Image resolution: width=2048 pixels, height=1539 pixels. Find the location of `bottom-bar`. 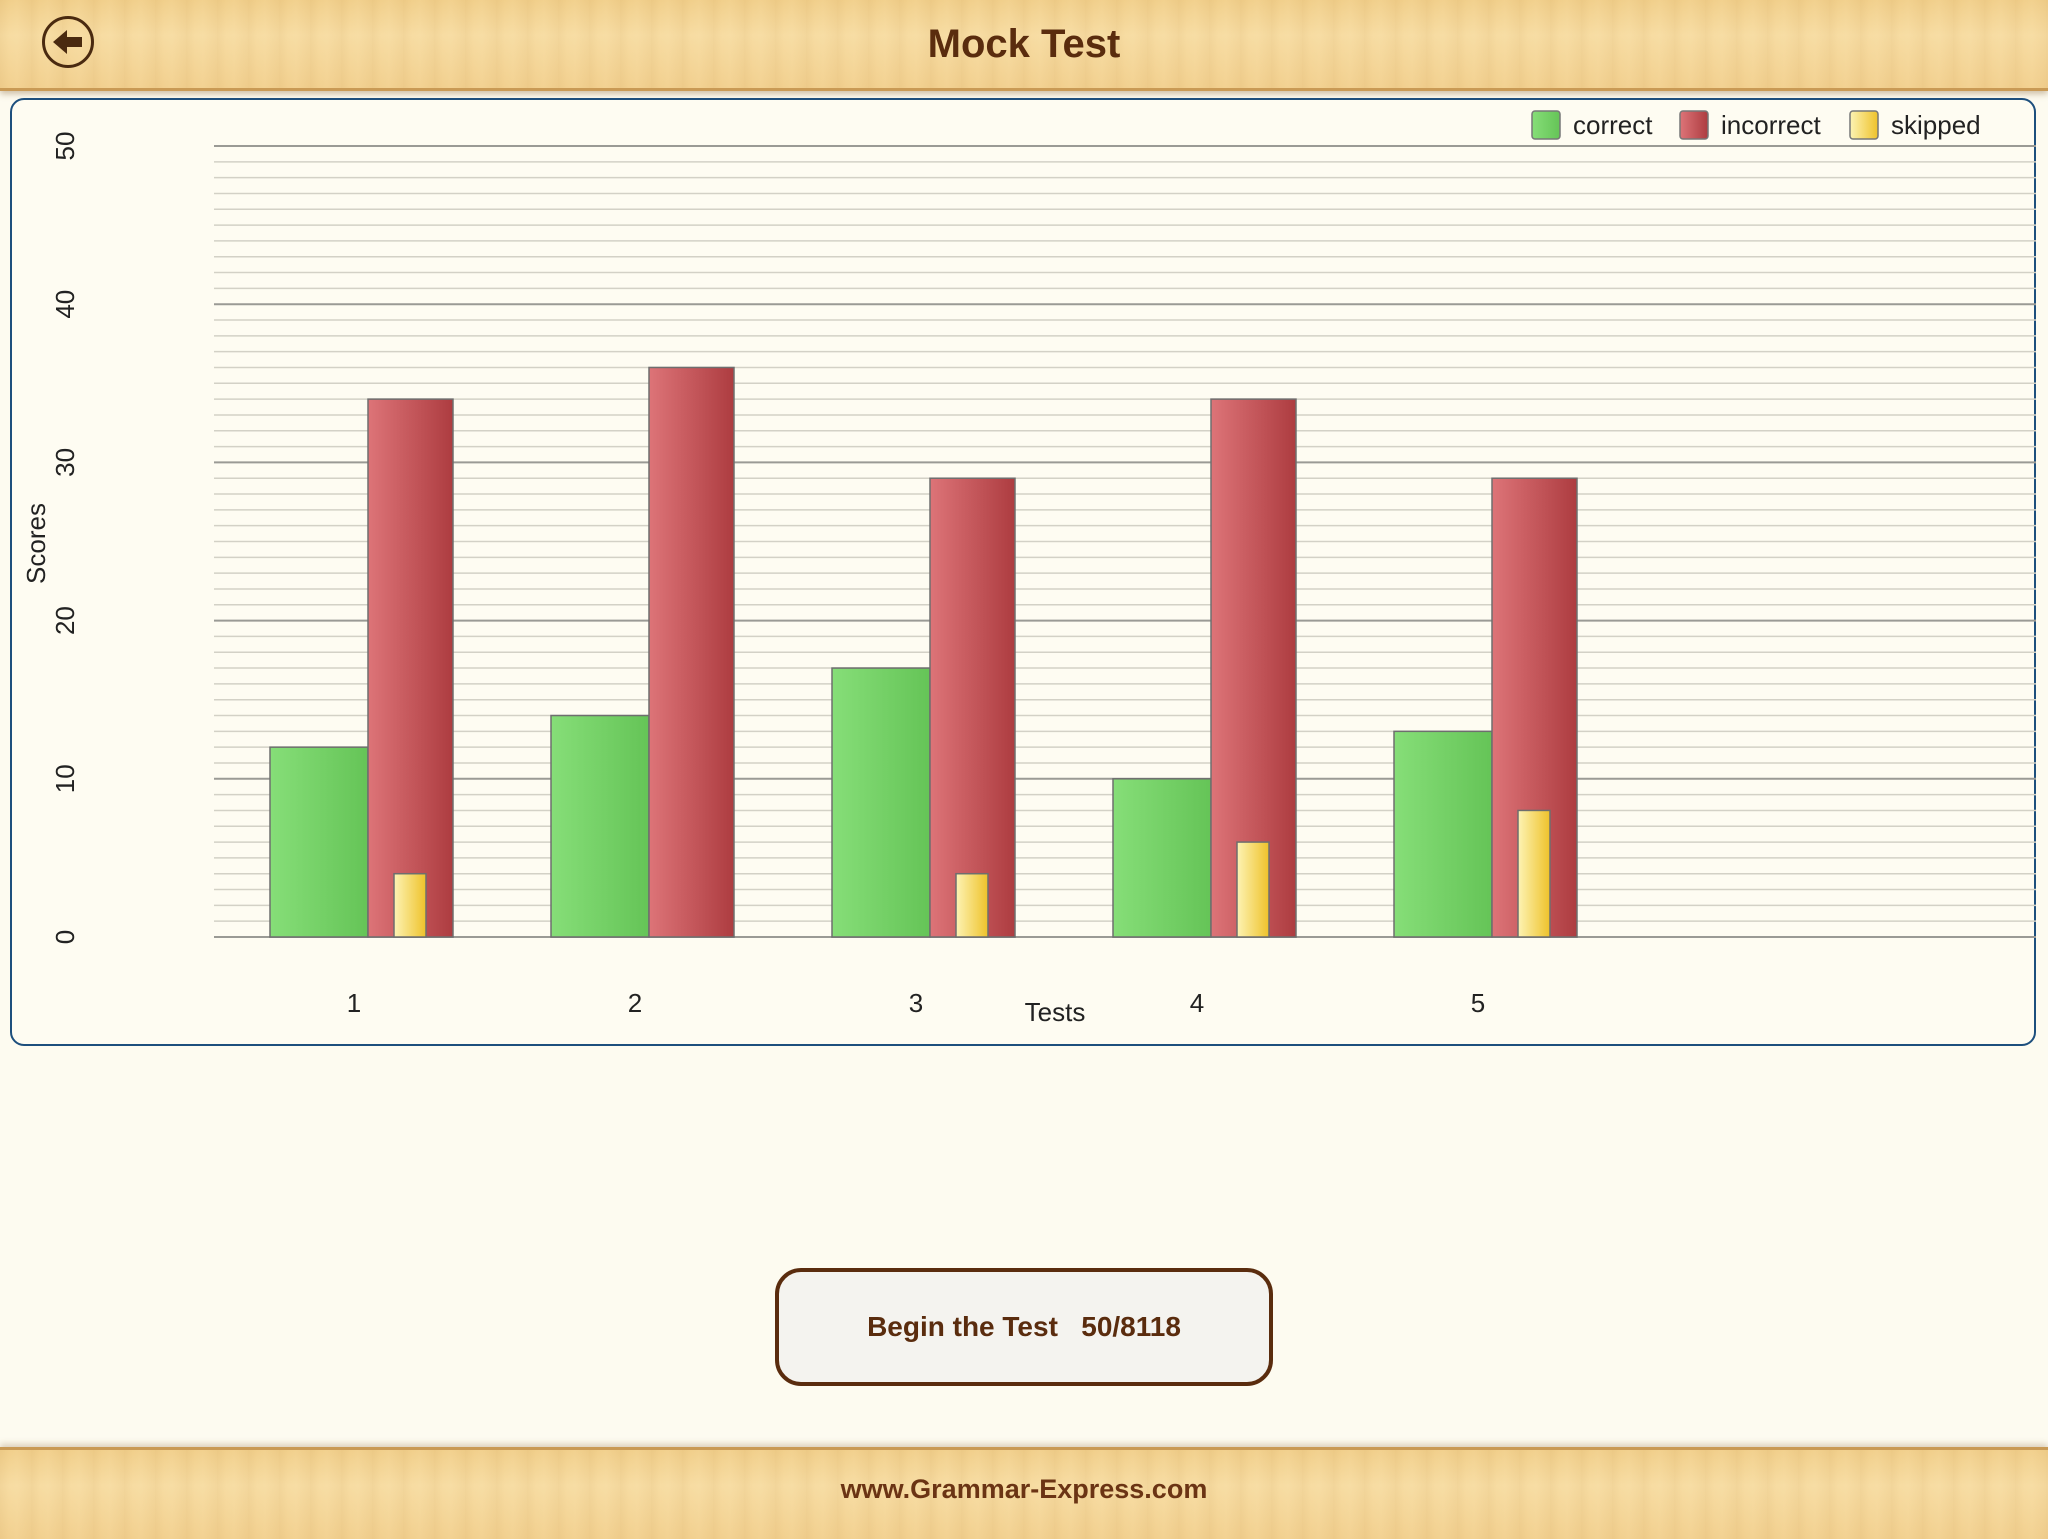

bottom-bar is located at coordinates (1024, 1493).